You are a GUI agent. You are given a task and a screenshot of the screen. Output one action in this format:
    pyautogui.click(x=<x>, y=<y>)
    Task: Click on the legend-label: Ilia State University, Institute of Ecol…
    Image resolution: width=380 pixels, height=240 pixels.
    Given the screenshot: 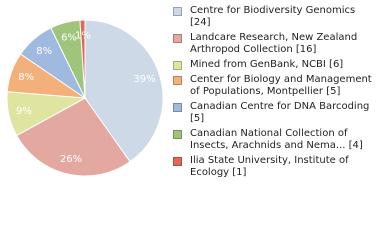 What is the action you would take?
    pyautogui.click(x=269, y=166)
    